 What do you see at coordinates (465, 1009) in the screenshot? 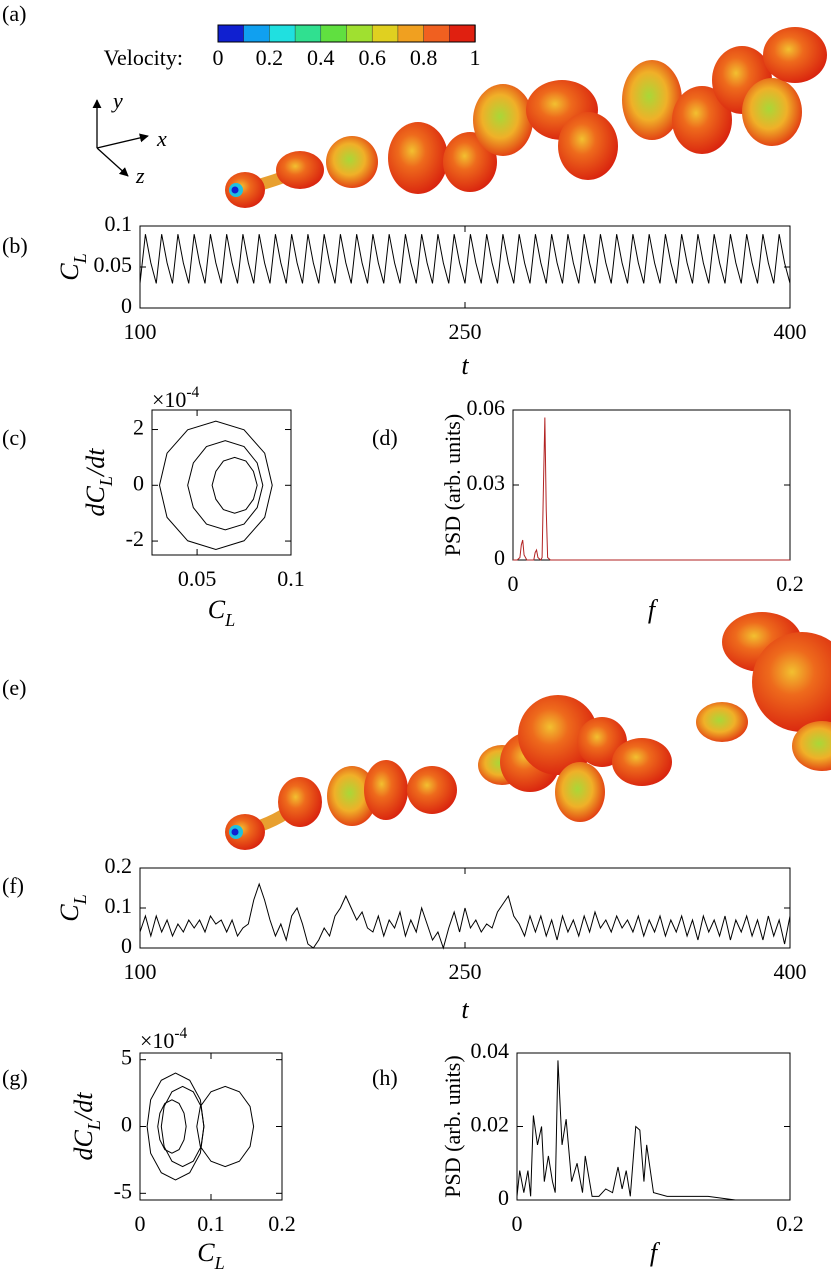
I see `x-label: t` at bounding box center [465, 1009].